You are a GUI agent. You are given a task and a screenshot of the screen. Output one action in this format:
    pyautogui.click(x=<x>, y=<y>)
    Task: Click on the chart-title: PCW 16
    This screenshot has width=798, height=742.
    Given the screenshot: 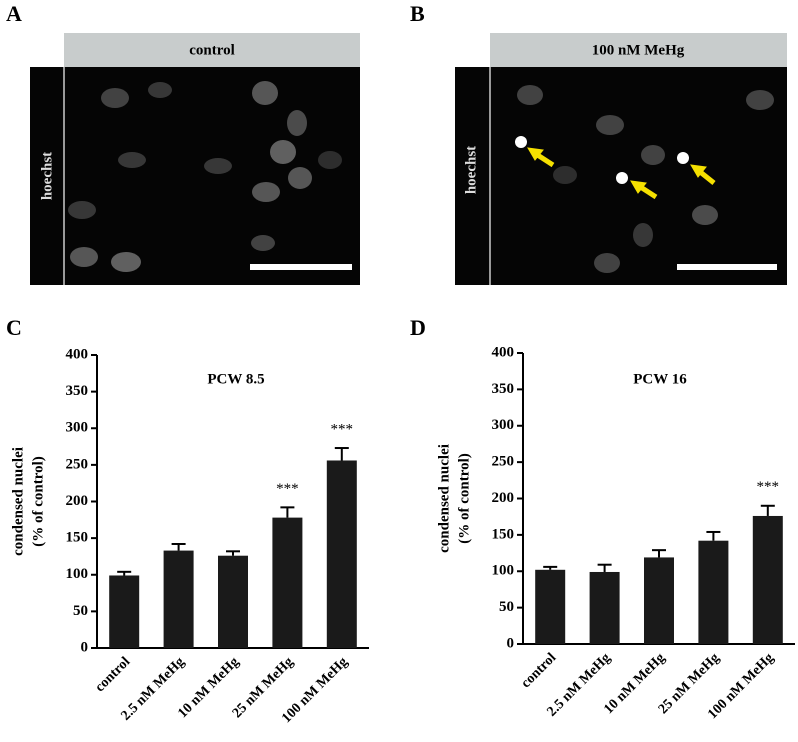 What is the action you would take?
    pyautogui.click(x=660, y=379)
    